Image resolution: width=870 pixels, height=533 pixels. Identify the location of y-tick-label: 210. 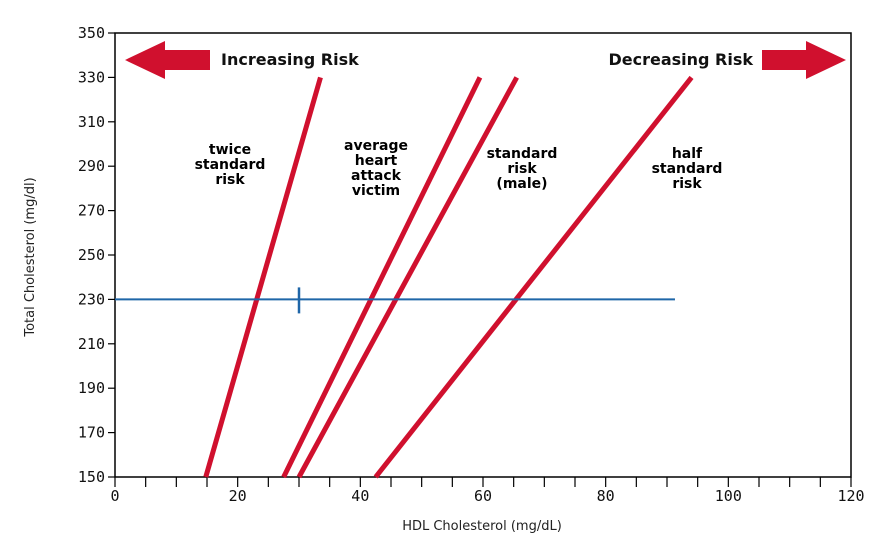
(91, 344).